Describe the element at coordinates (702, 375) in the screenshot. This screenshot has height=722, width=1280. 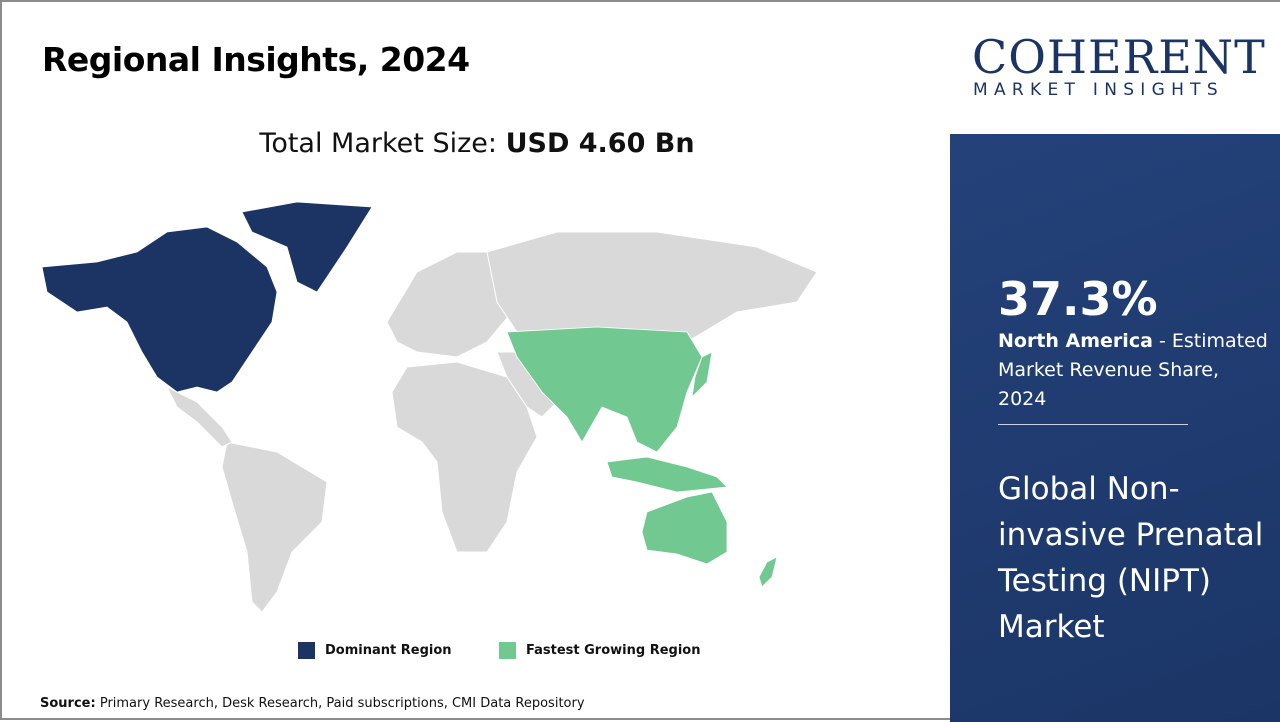
I see `map-japan` at that location.